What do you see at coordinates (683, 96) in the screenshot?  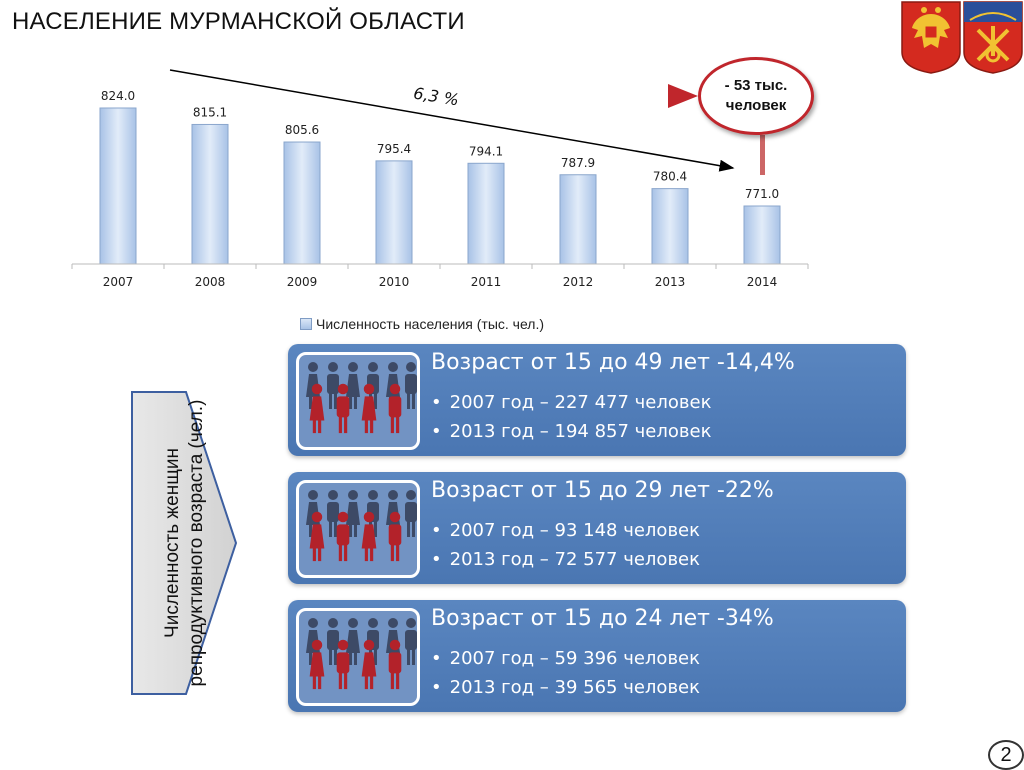 I see `callout-pointer` at bounding box center [683, 96].